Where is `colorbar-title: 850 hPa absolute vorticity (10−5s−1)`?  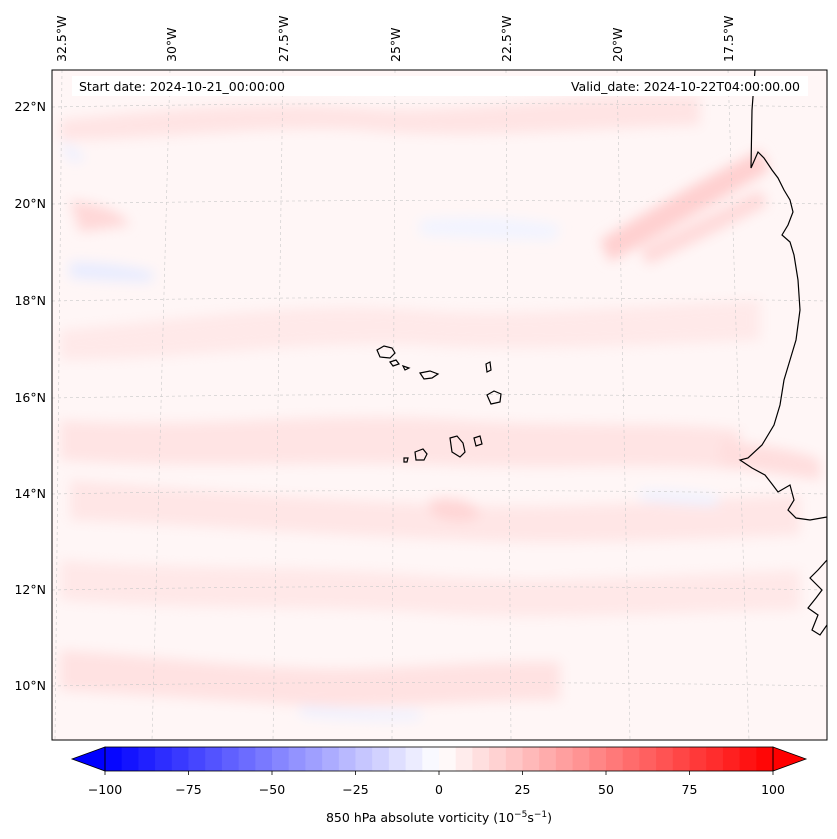 colorbar-title: 850 hPa absolute vorticity (10−5s−1) is located at coordinates (439, 817).